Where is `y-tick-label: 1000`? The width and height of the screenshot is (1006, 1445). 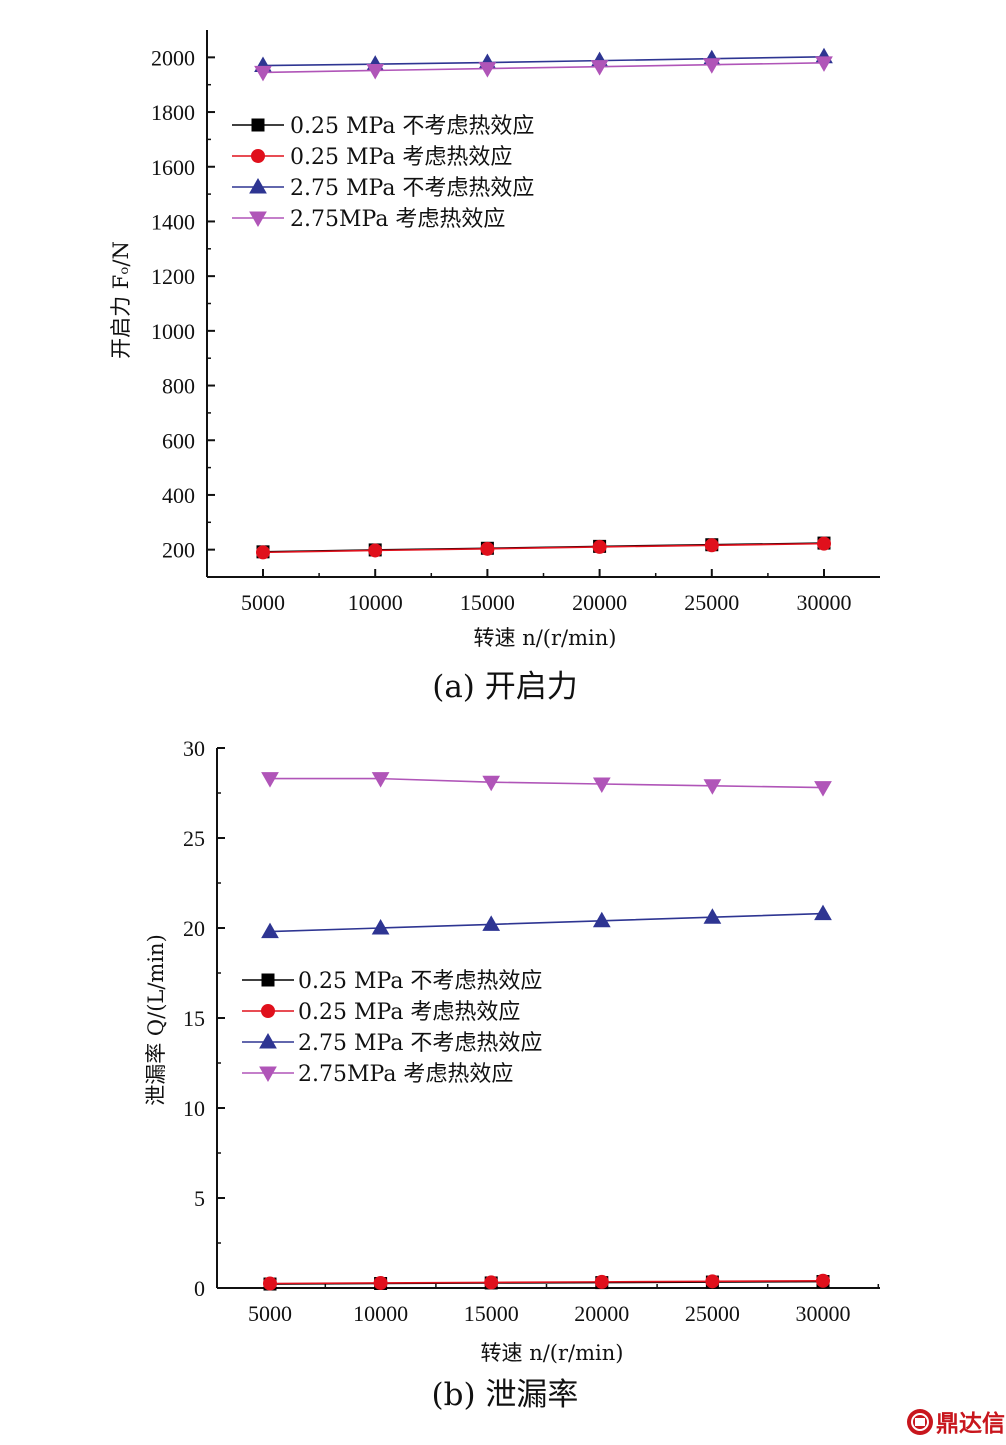 y-tick-label: 1000 is located at coordinates (173, 331).